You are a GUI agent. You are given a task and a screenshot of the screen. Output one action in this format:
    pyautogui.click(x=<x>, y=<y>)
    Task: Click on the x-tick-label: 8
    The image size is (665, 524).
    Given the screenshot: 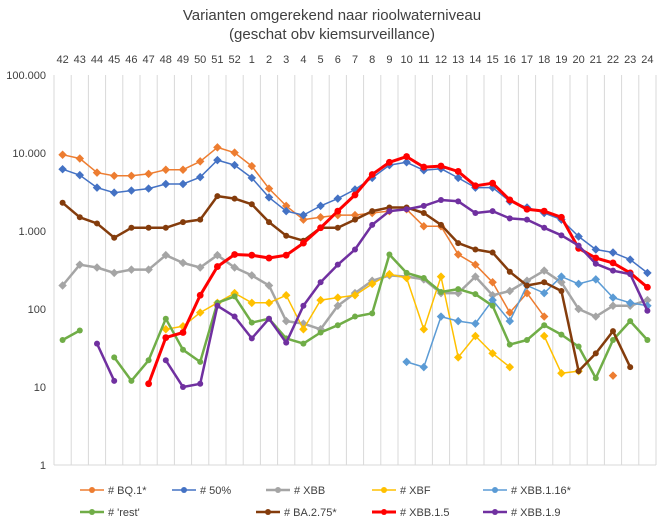 What is the action you would take?
    pyautogui.click(x=372, y=60)
    